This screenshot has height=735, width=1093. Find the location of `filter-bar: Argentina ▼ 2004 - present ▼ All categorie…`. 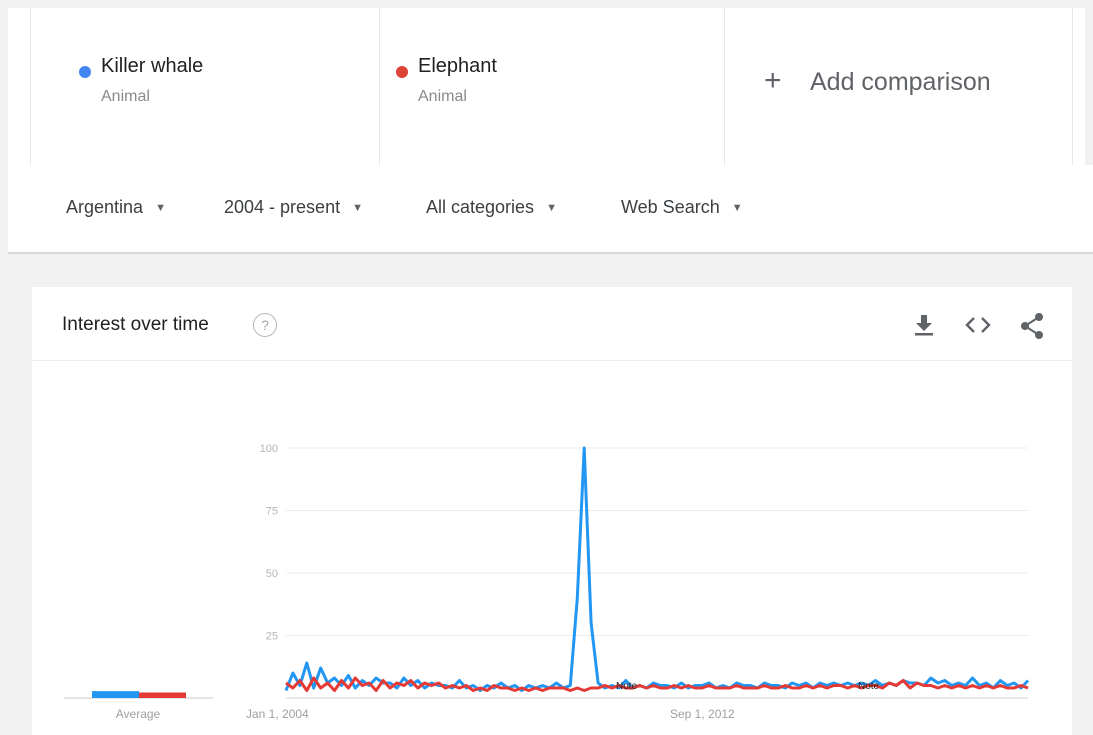

filter-bar: Argentina ▼ 2004 - present ▼ All categorie… is located at coordinates (550, 209).